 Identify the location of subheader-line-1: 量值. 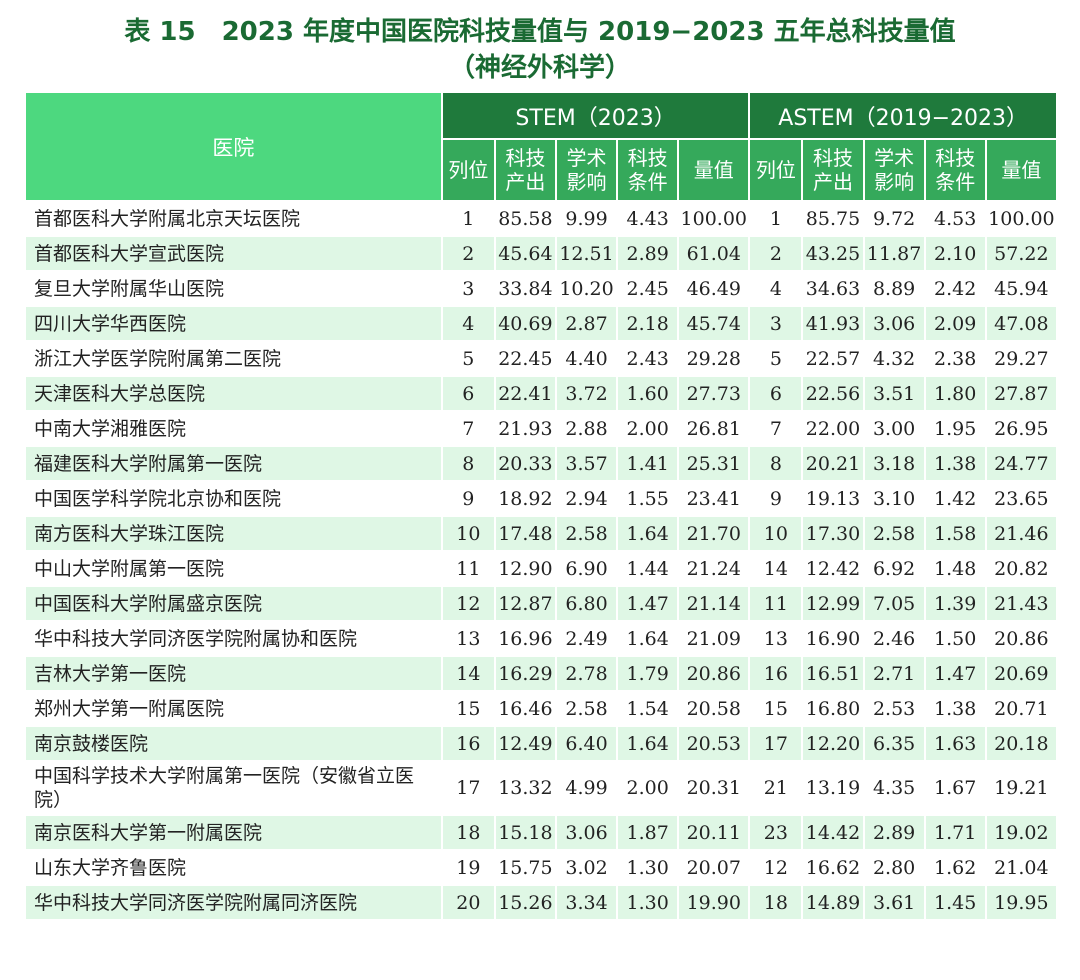
(713, 170).